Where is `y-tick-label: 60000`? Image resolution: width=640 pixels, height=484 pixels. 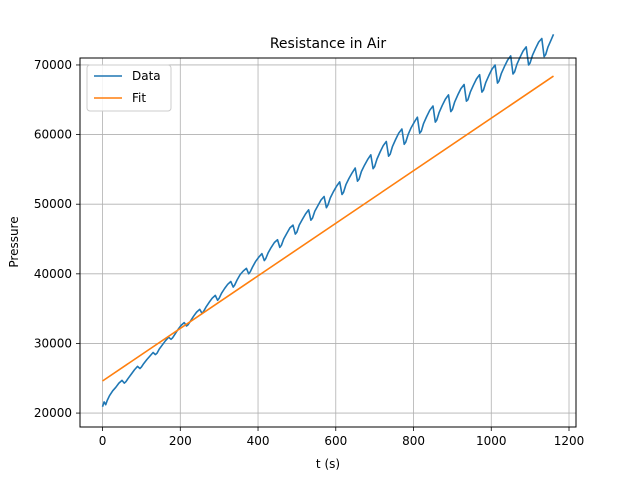 y-tick-label: 60000 is located at coordinates (53, 135).